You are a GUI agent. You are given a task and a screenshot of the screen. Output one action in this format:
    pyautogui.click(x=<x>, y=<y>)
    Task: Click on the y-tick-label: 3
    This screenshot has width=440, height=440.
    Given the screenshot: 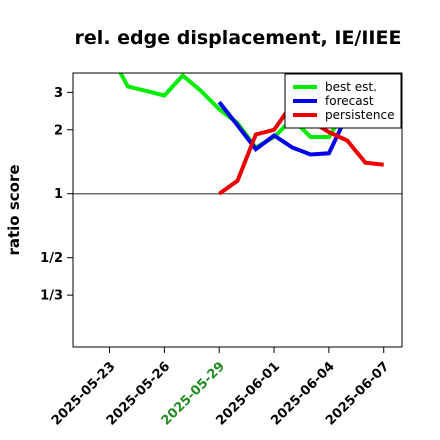 What is the action you would take?
    pyautogui.click(x=58, y=93)
    